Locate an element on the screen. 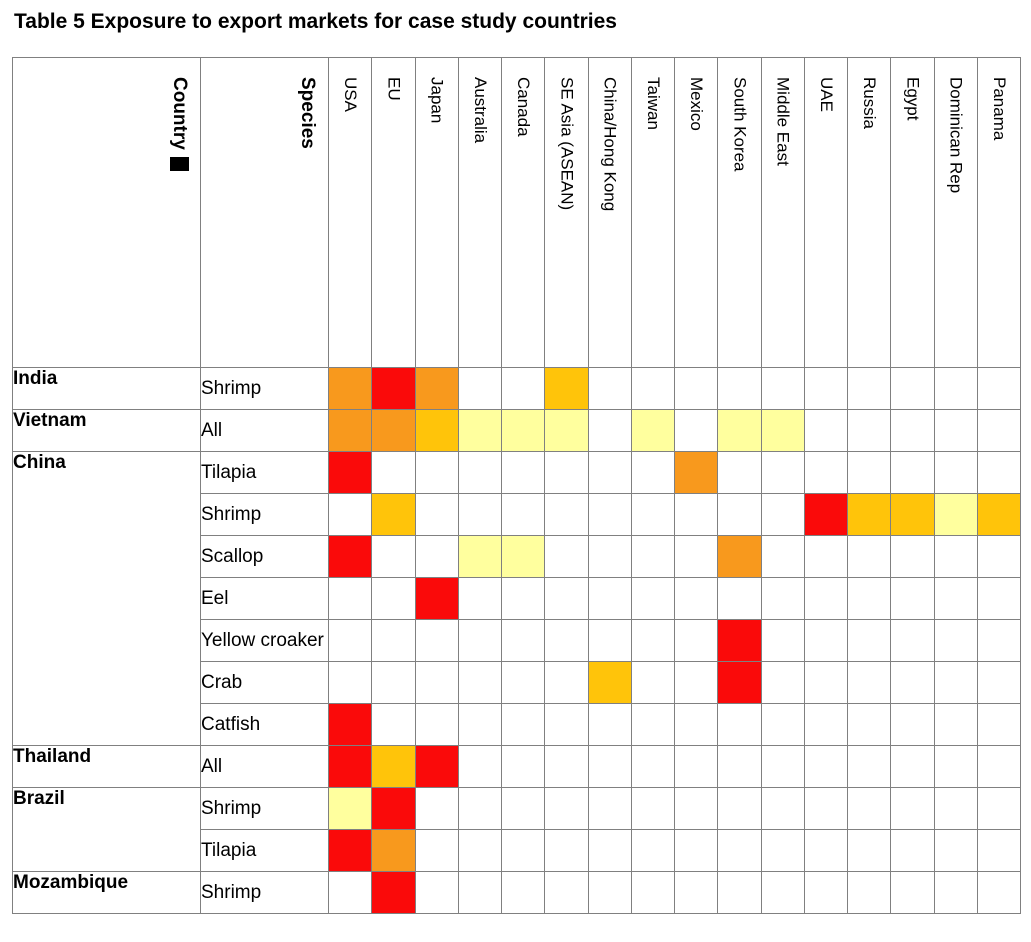  market-header-label: USA is located at coordinates (351, 94).